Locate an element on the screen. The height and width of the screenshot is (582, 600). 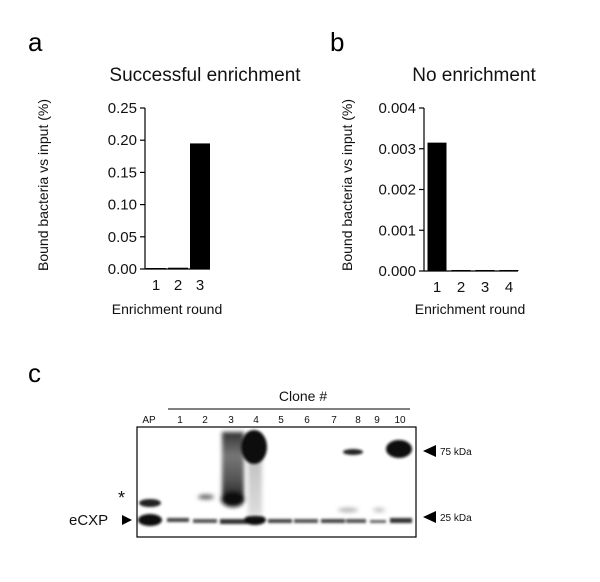
chart-b-xtick-label: 1 is located at coordinates (437, 287).